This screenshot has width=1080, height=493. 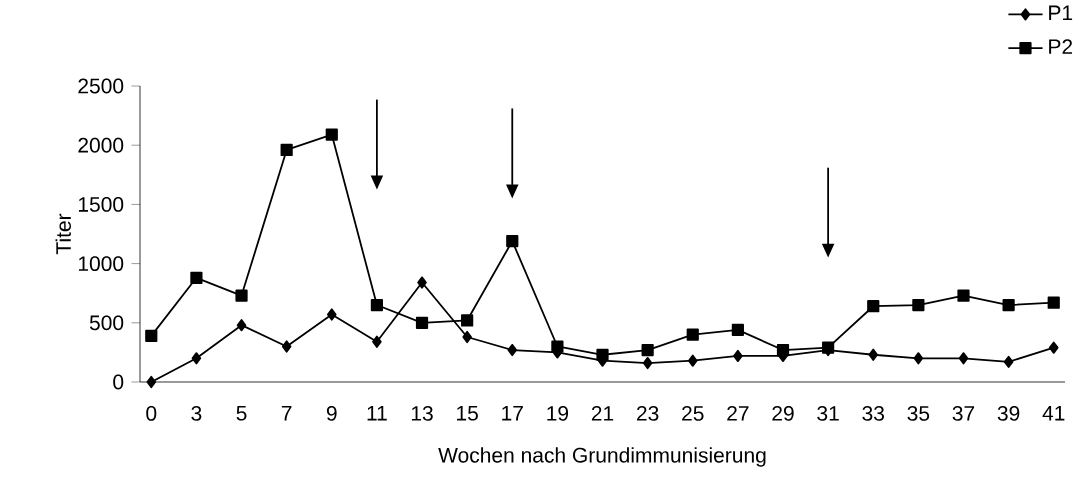 What do you see at coordinates (118, 382) in the screenshot?
I see `y-tick-label: 0` at bounding box center [118, 382].